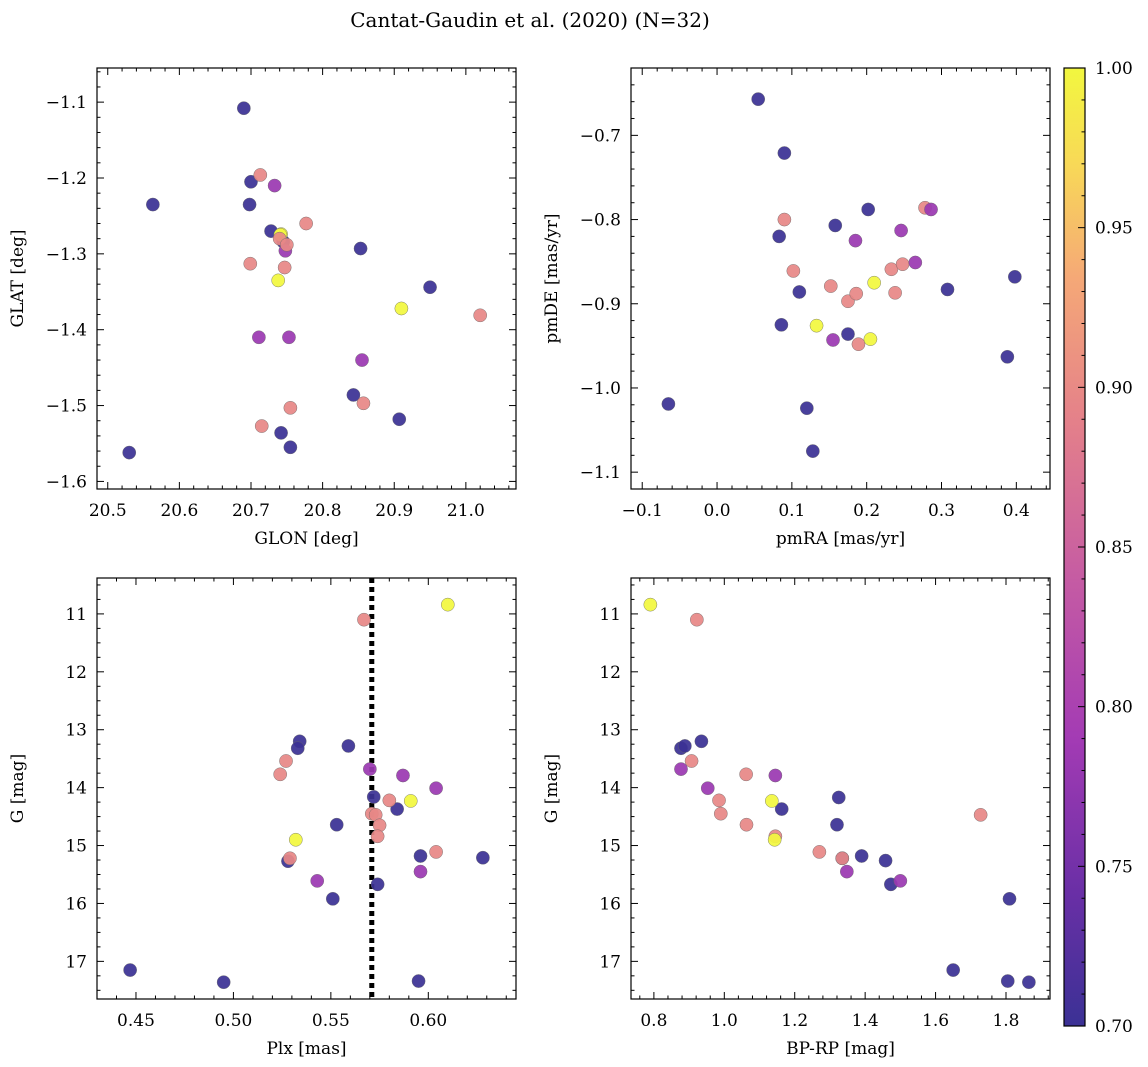  What do you see at coordinates (323, 511) in the screenshot?
I see `x-tick-label: 20.8` at bounding box center [323, 511].